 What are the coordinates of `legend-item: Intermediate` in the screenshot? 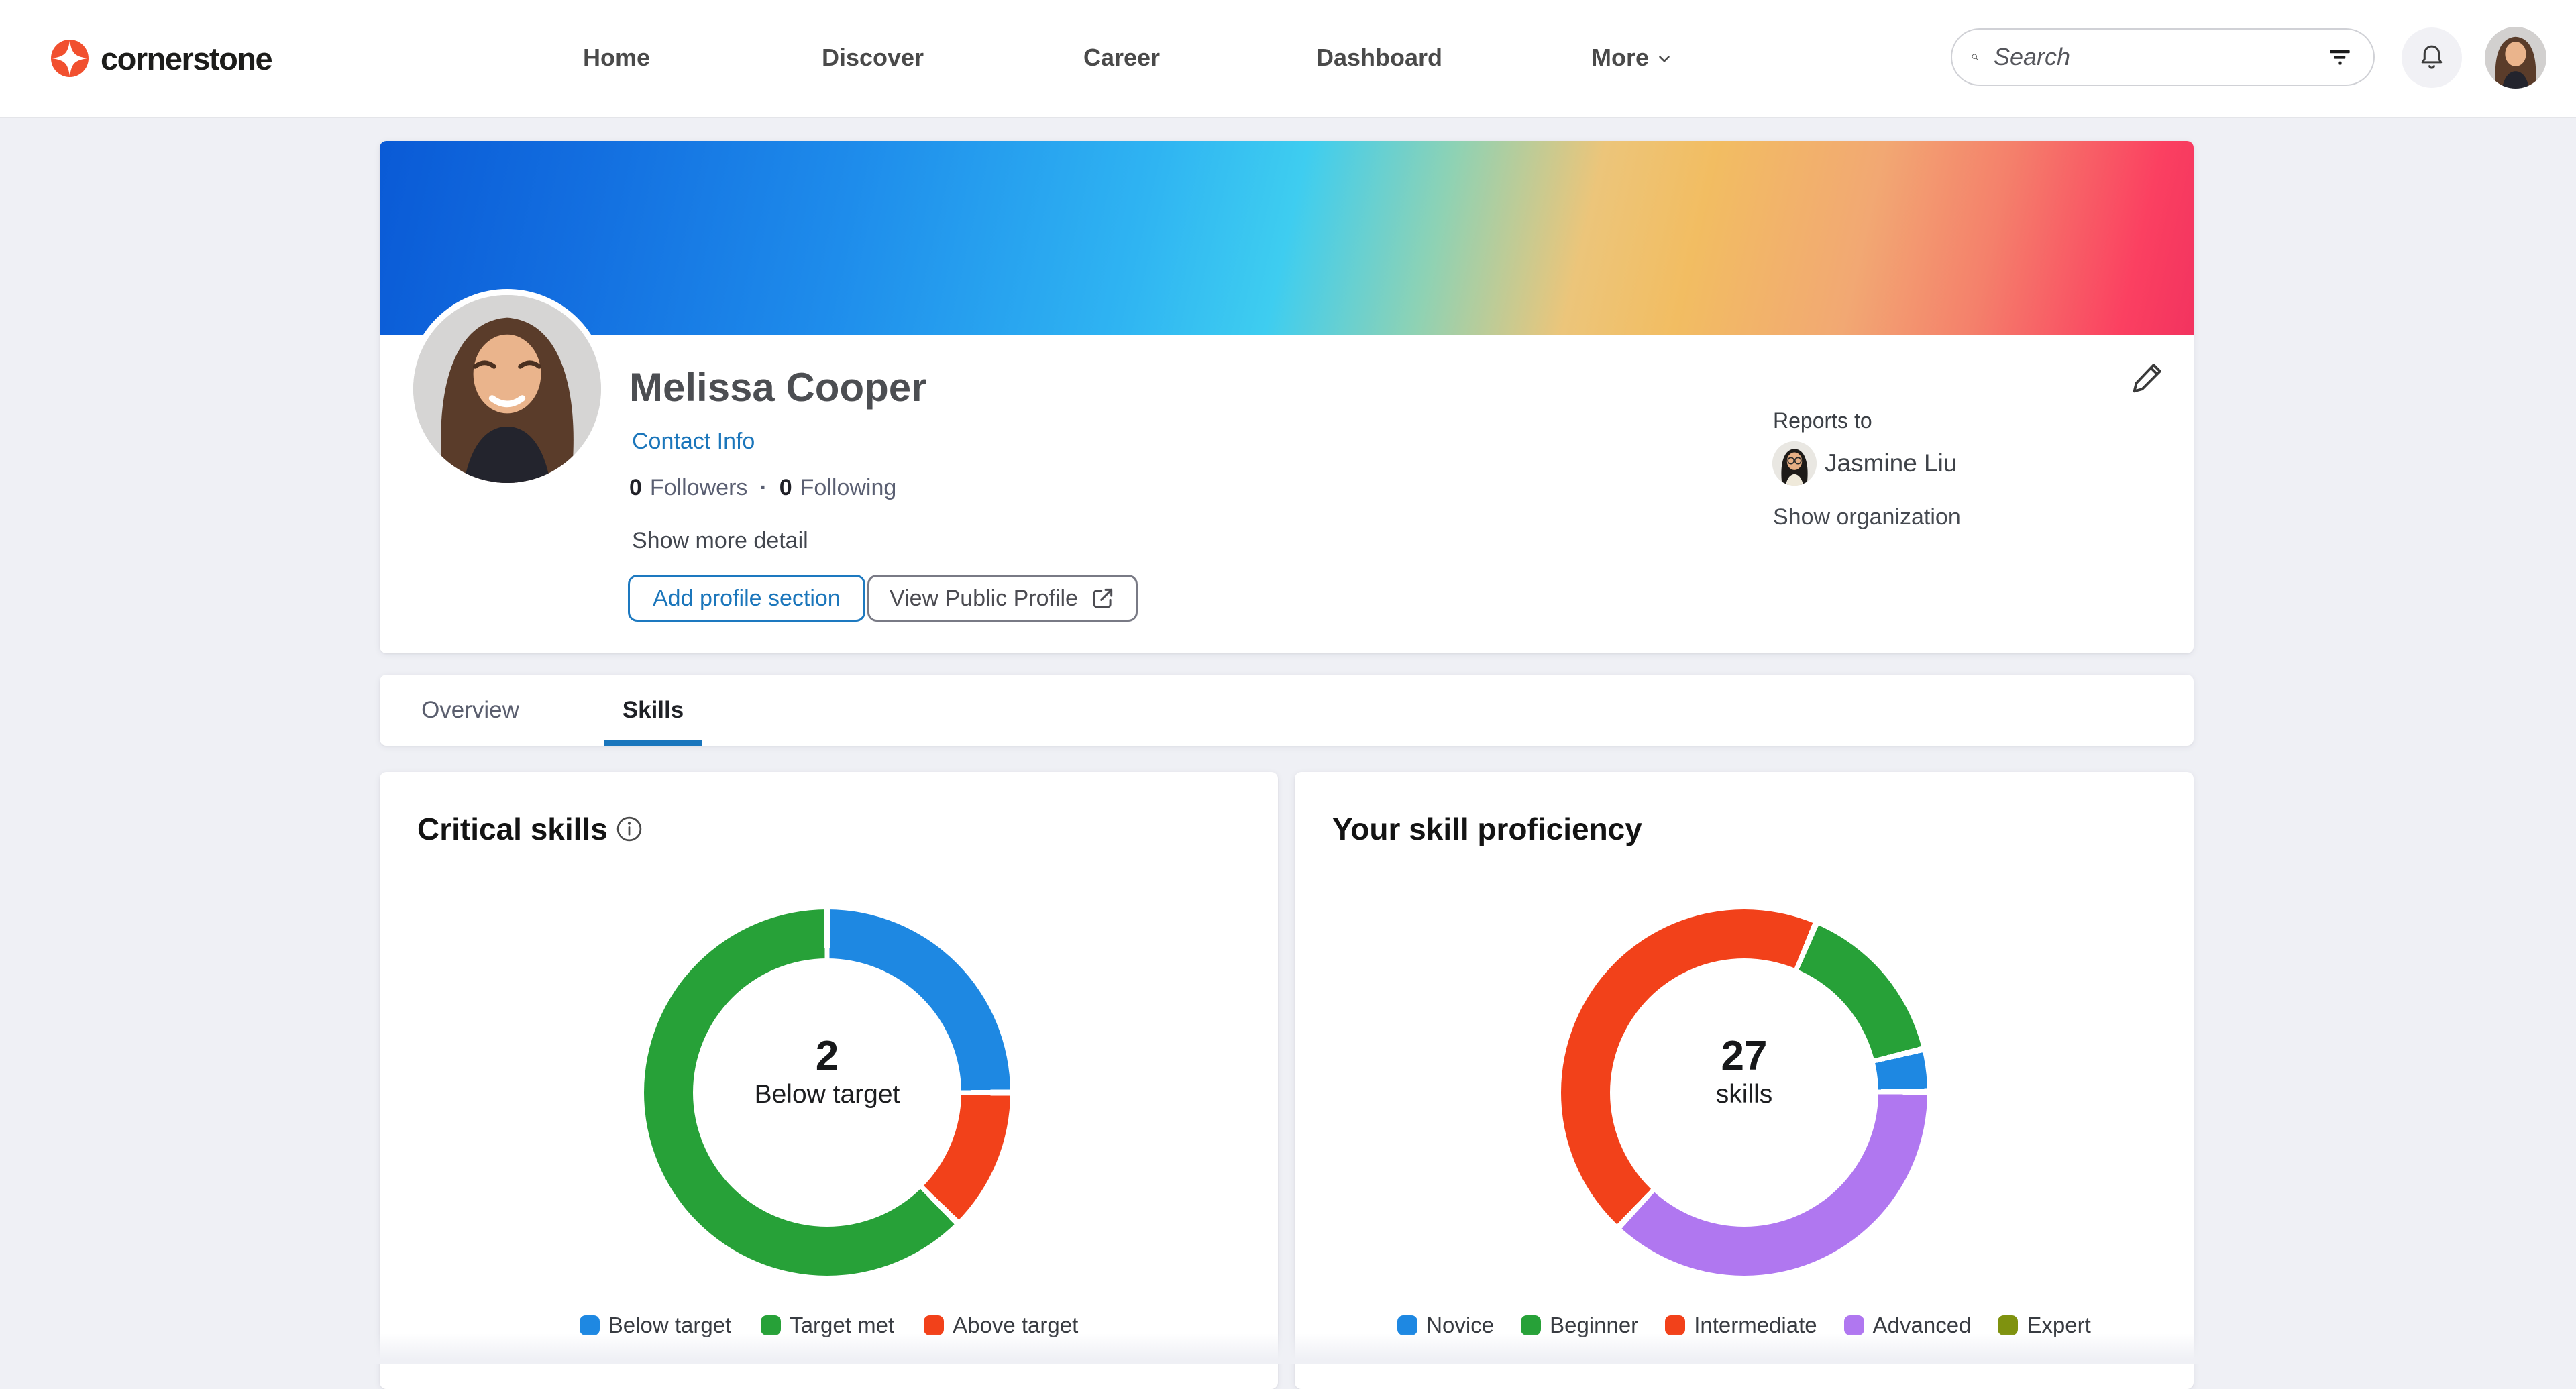 It's located at (1741, 1326).